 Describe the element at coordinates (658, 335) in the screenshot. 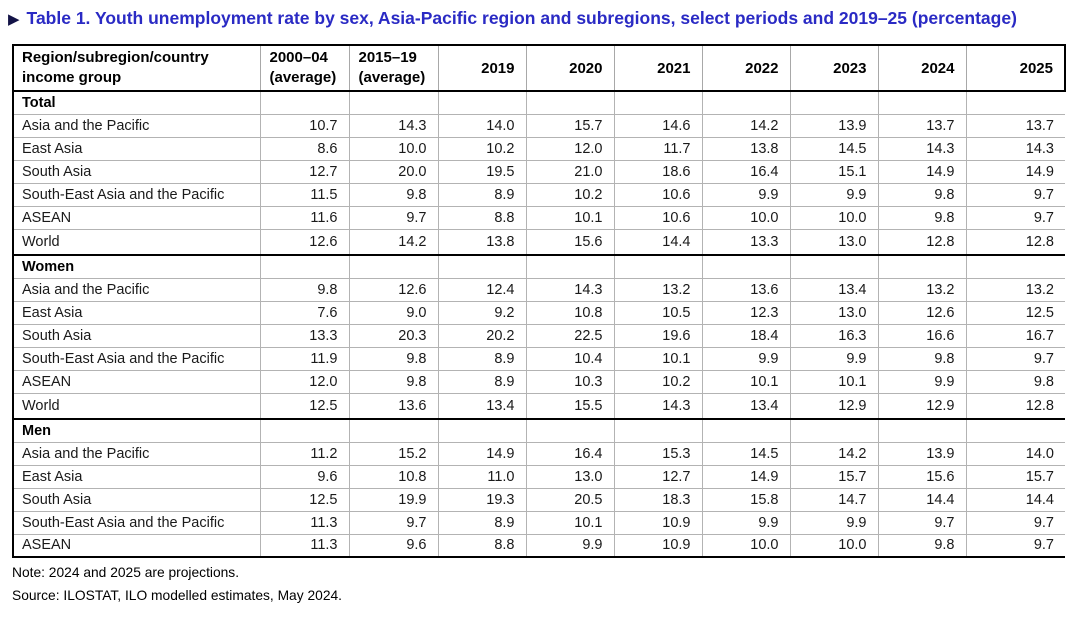

I see `value-cell: 19.6` at that location.